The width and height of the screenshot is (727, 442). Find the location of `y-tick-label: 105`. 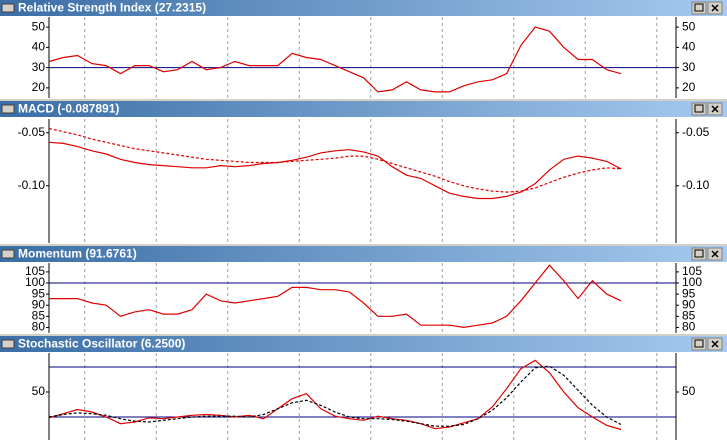

y-tick-label: 105 is located at coordinates (35, 271).